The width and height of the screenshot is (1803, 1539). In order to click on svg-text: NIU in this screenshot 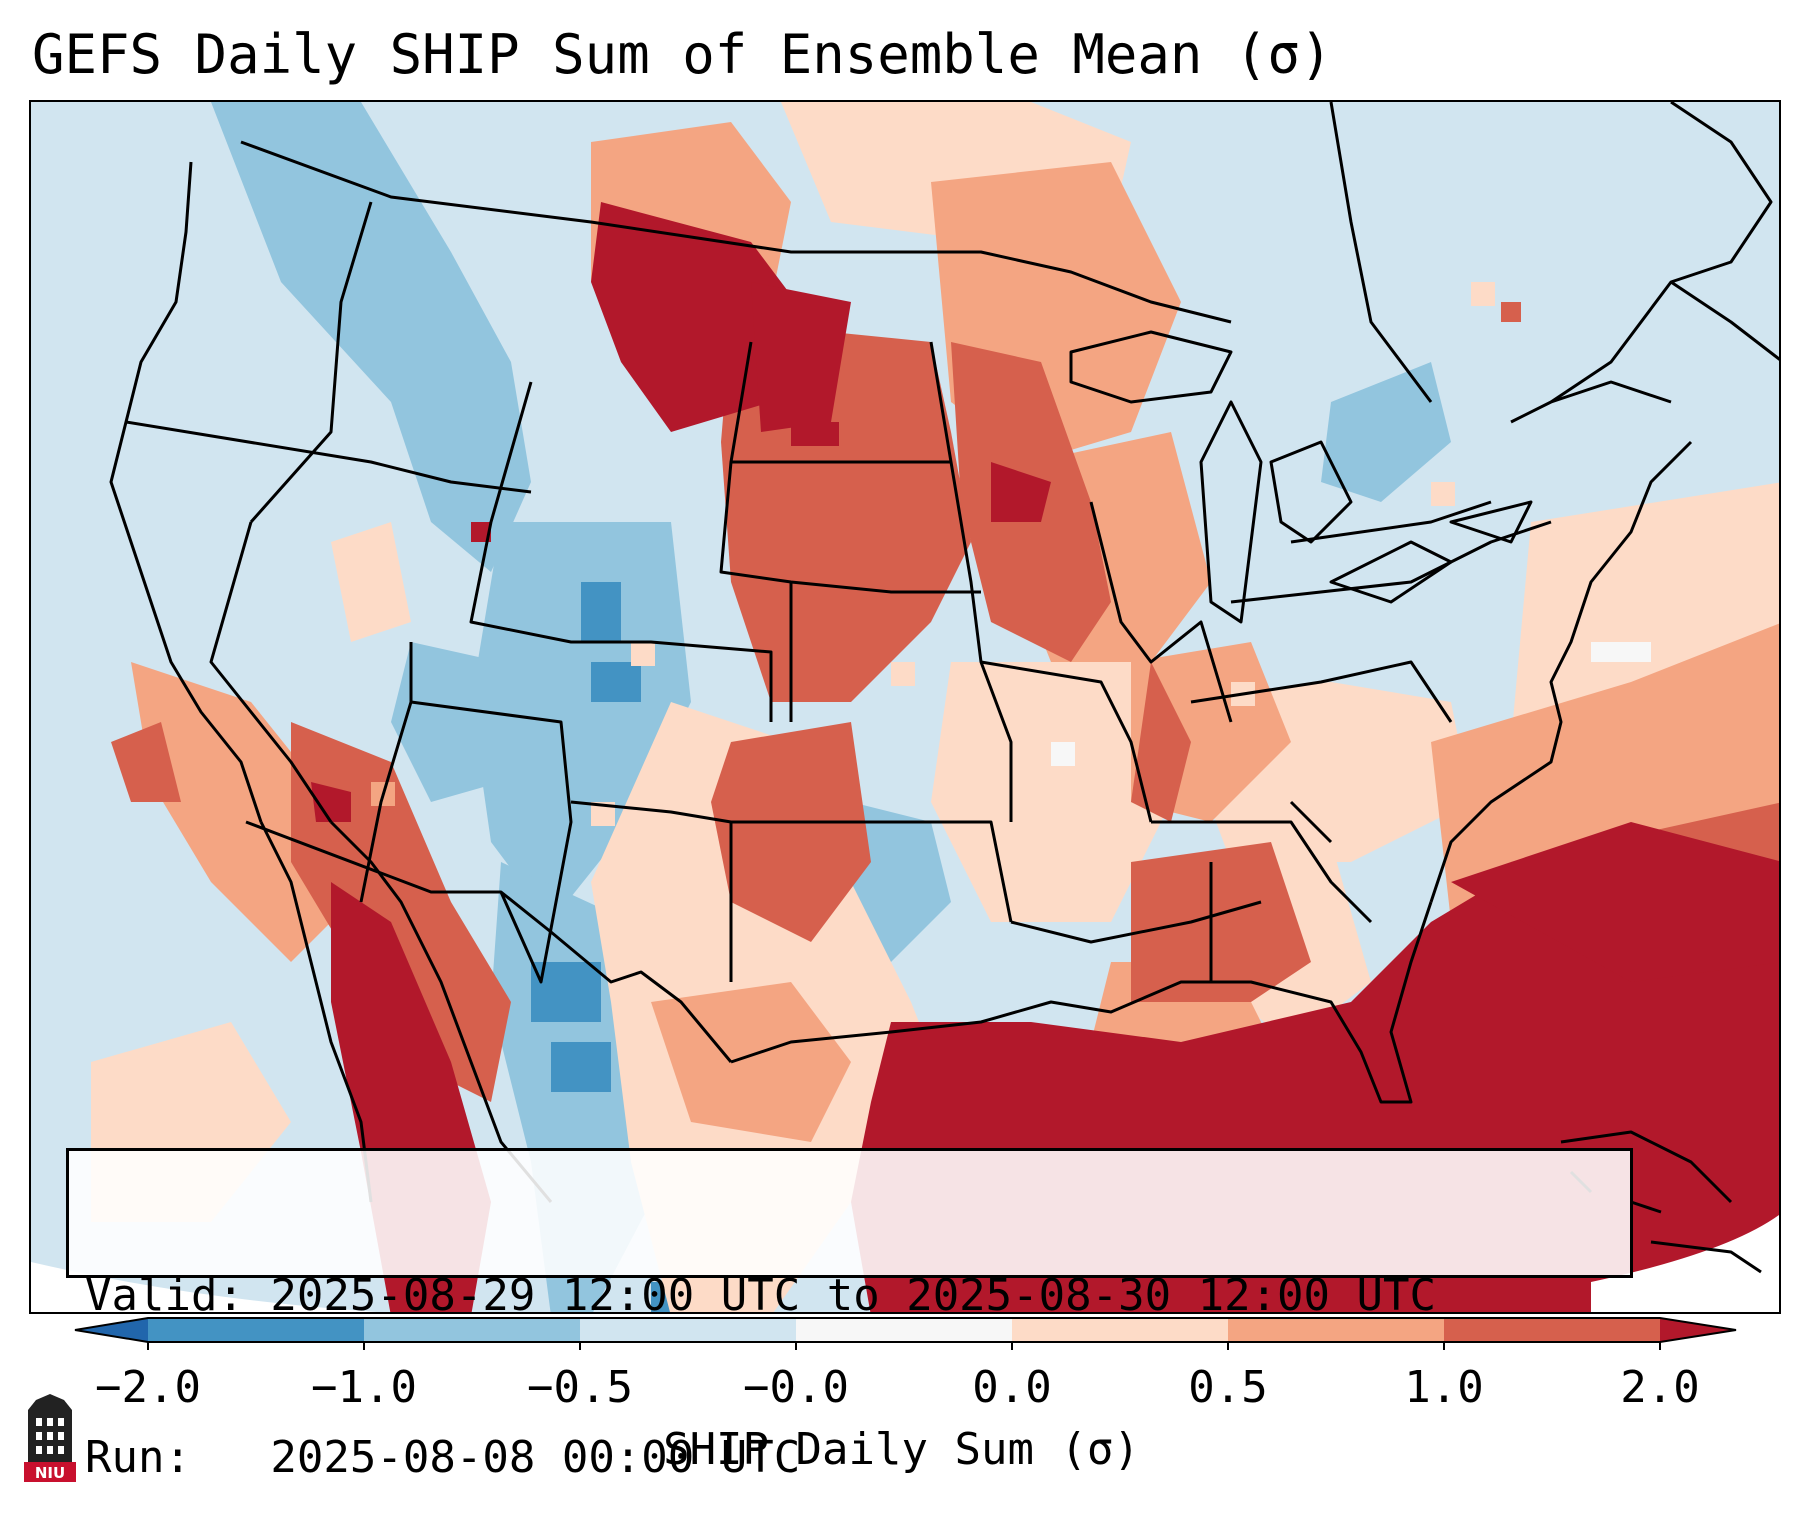, I will do `click(50, 1473)`.